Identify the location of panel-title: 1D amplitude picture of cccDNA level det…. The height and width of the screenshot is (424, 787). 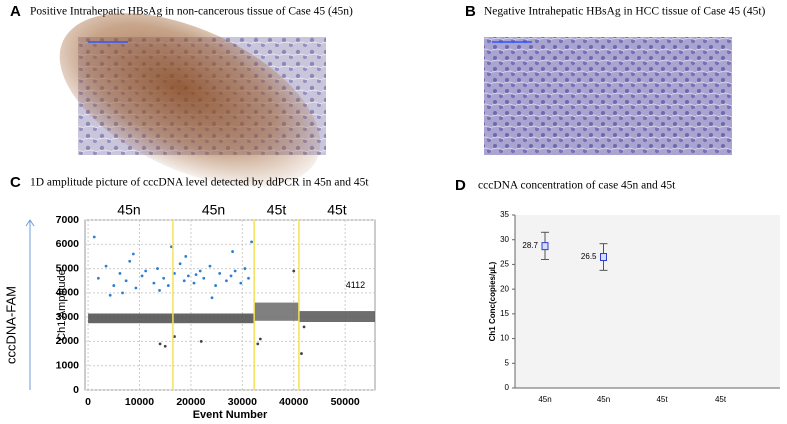
(199, 183).